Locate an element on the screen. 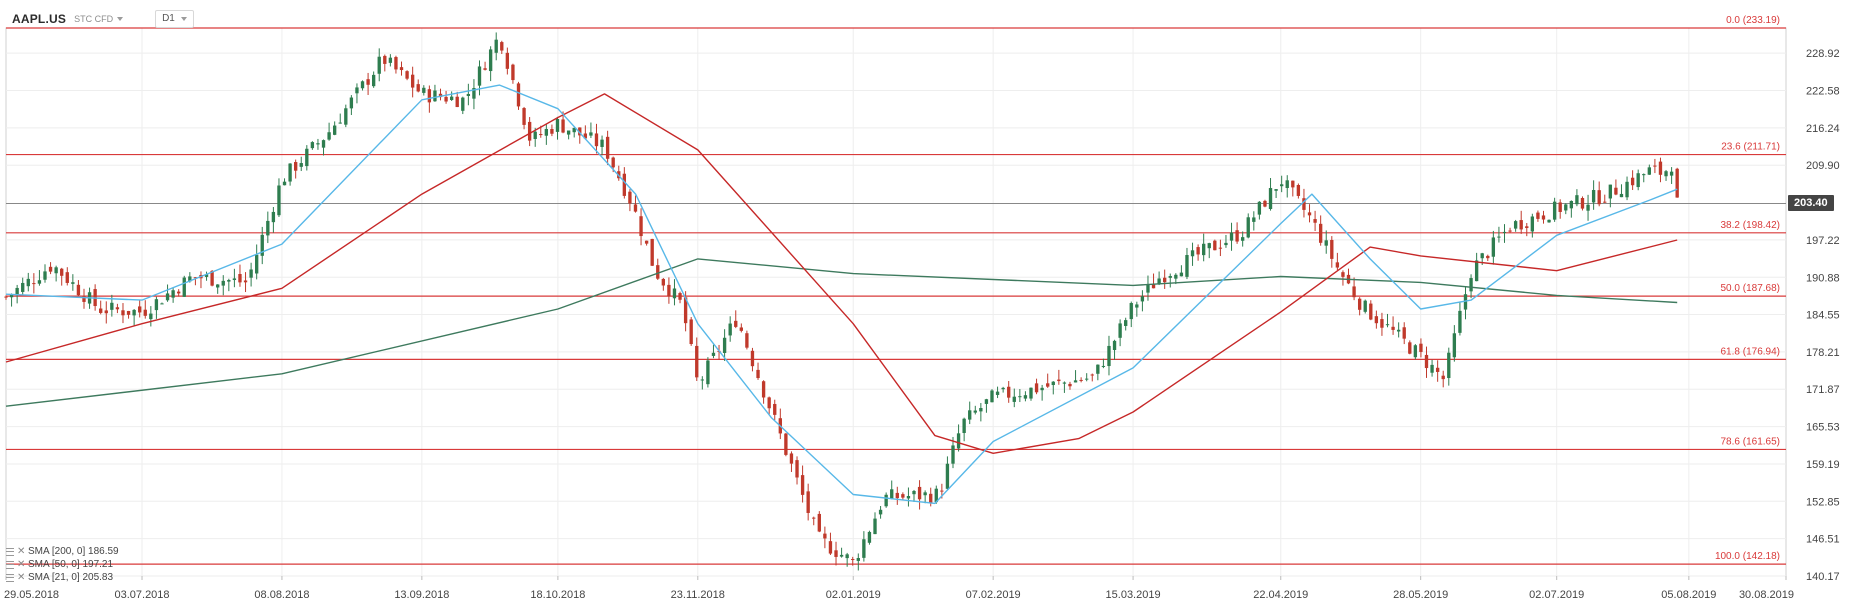 The height and width of the screenshot is (610, 1866). instrument-type-select: STC CFD is located at coordinates (99, 19).